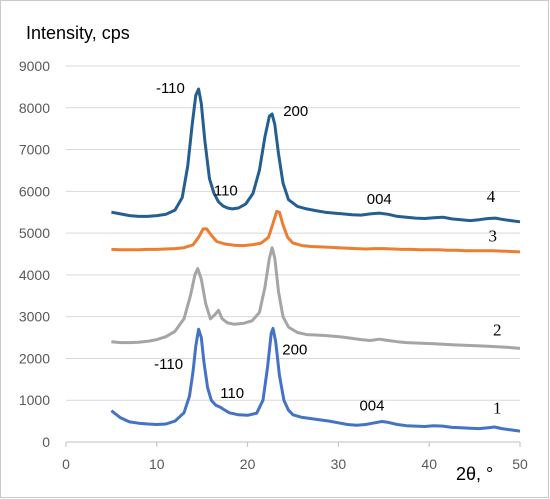 Image resolution: width=550 pixels, height=499 pixels. What do you see at coordinates (493, 235) in the screenshot?
I see `curve-number-label: 3` at bounding box center [493, 235].